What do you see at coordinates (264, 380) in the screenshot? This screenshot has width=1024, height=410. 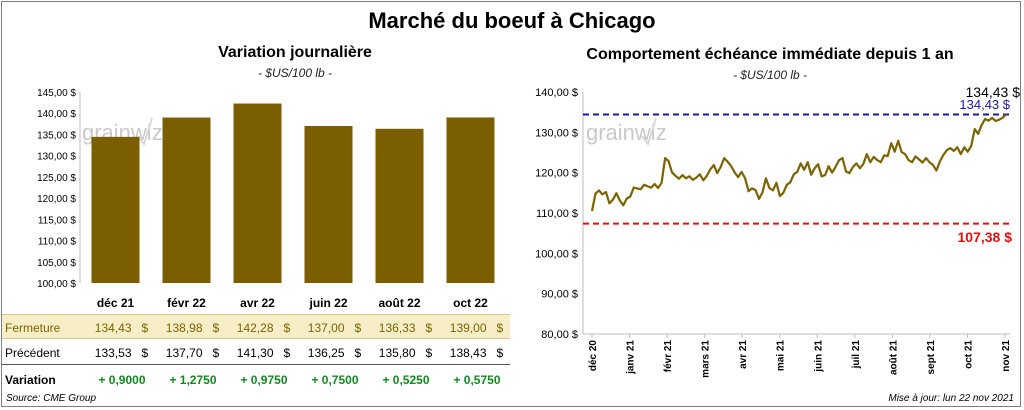 I see `table-cell: + 0,9750` at bounding box center [264, 380].